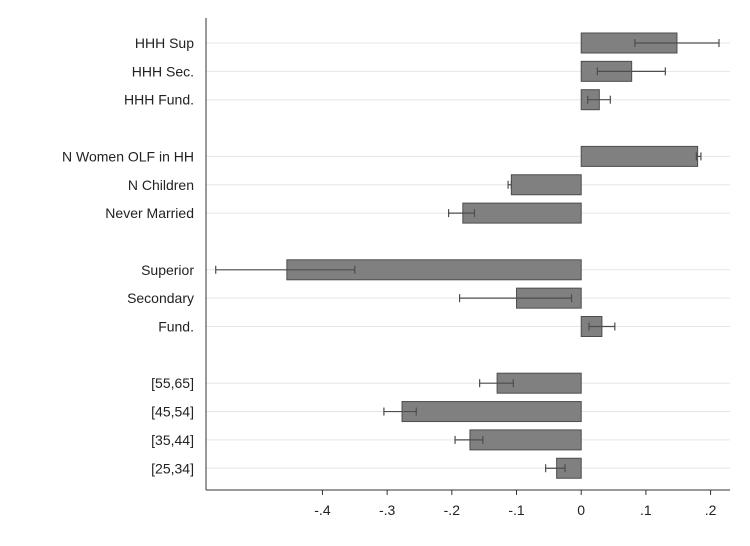  I want to click on category-label-35-44: [35,44], so click(172, 440).